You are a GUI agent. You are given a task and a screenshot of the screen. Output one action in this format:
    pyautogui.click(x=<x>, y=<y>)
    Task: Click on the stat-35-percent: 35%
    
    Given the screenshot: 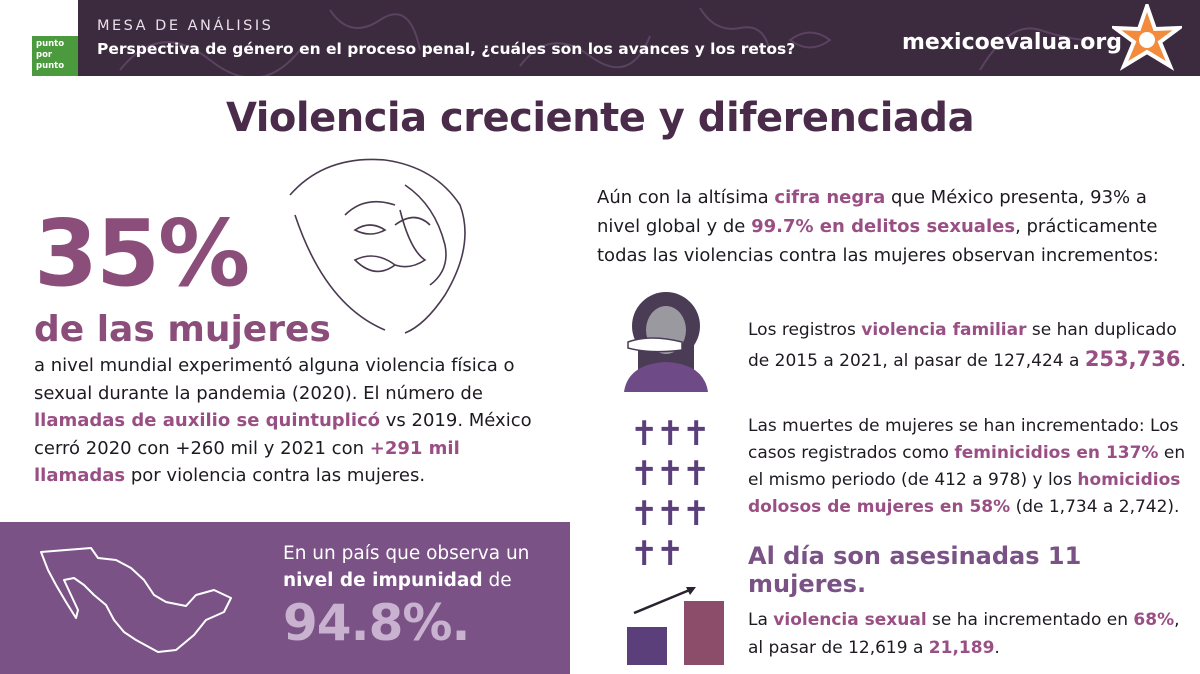 What is the action you would take?
    pyautogui.click(x=142, y=253)
    